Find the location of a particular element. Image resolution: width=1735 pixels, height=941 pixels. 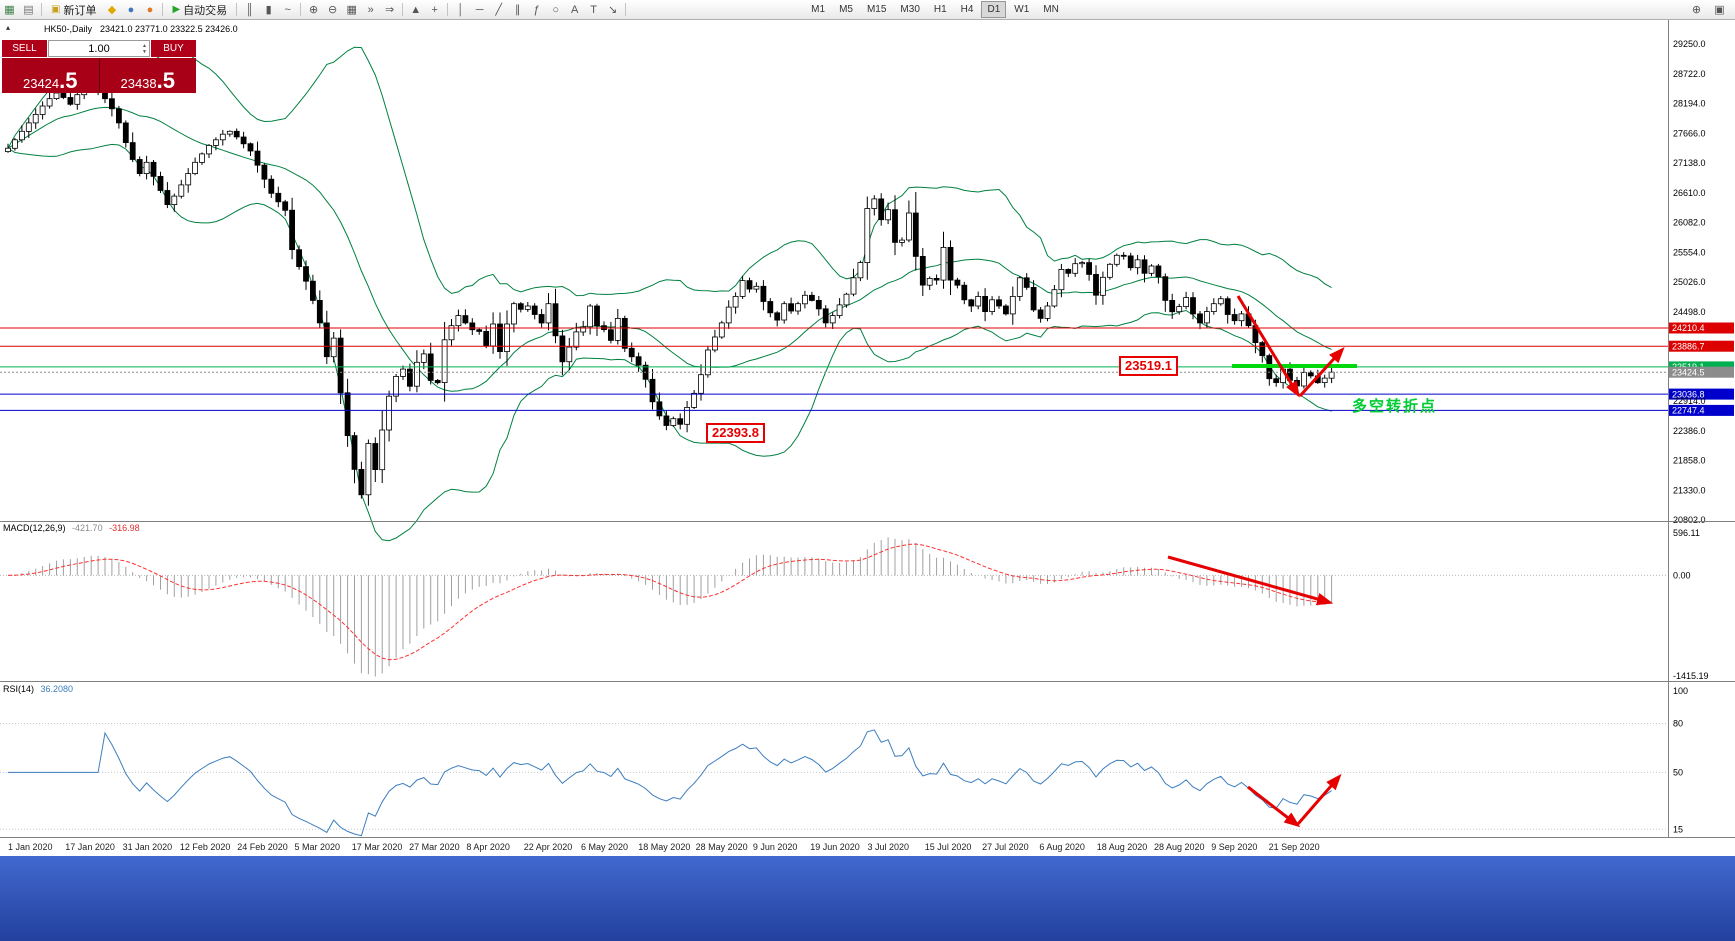

chart-shift-icon: ⇒ is located at coordinates (390, 10).